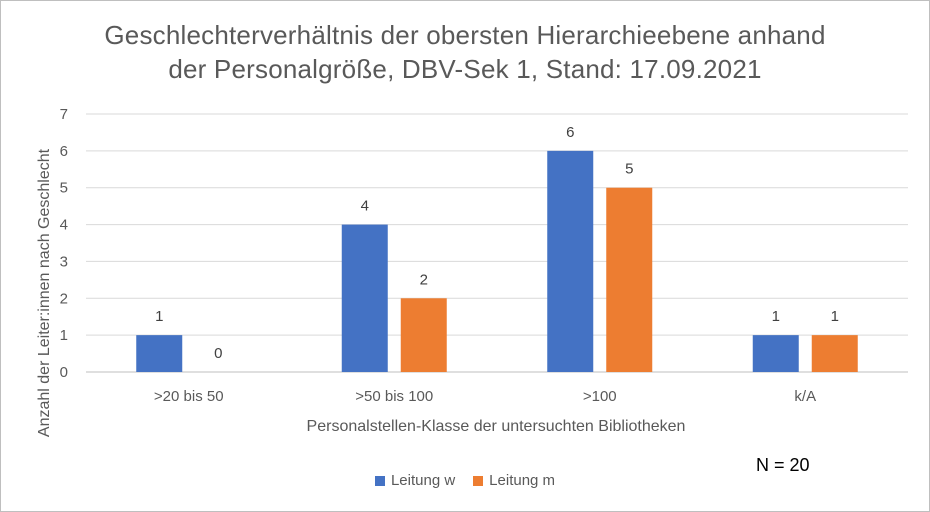 Image resolution: width=930 pixels, height=512 pixels. Describe the element at coordinates (64, 243) in the screenshot. I see `y-axis-ticks: 0 1 2 3 4 5 6 7` at that location.